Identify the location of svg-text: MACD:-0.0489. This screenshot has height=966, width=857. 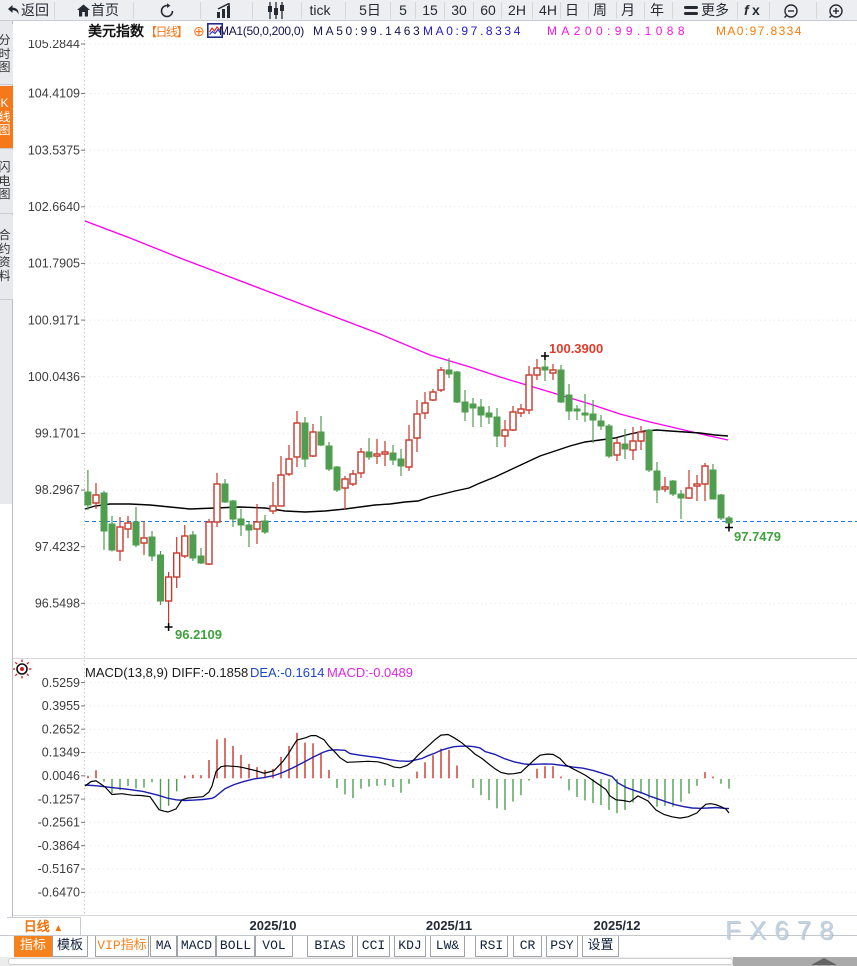
(370, 672).